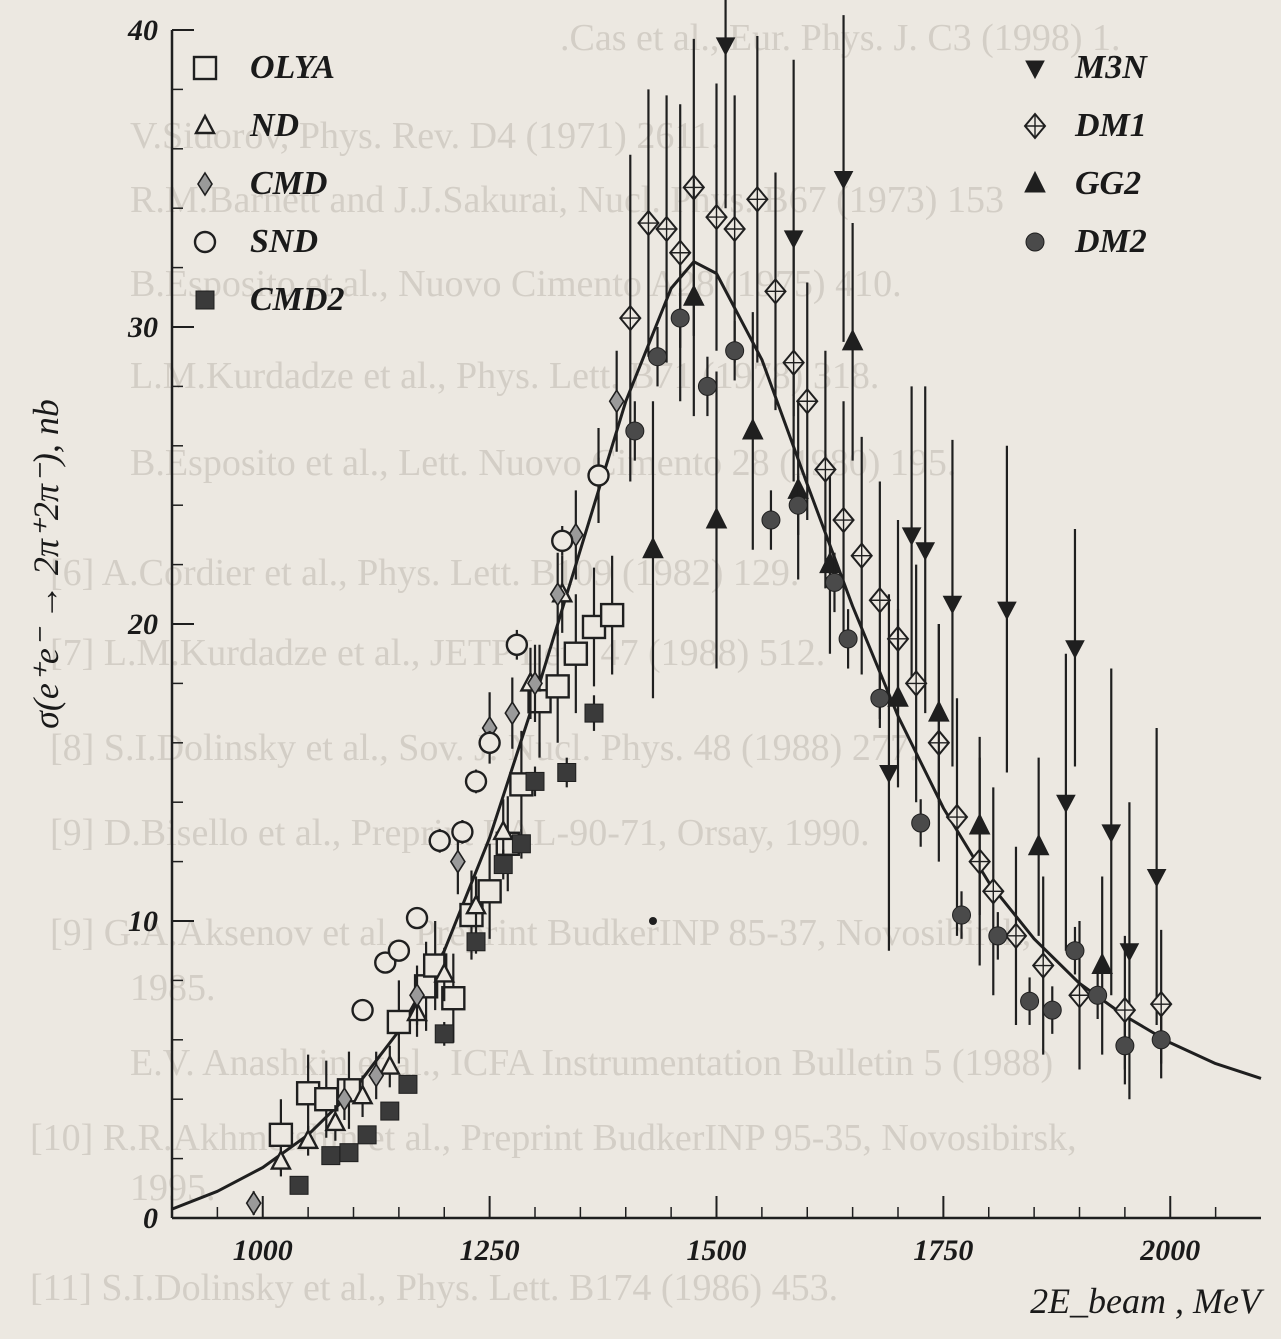 This screenshot has height=1339, width=1281. What do you see at coordinates (284, 241) in the screenshot?
I see `legend-label: SND` at bounding box center [284, 241].